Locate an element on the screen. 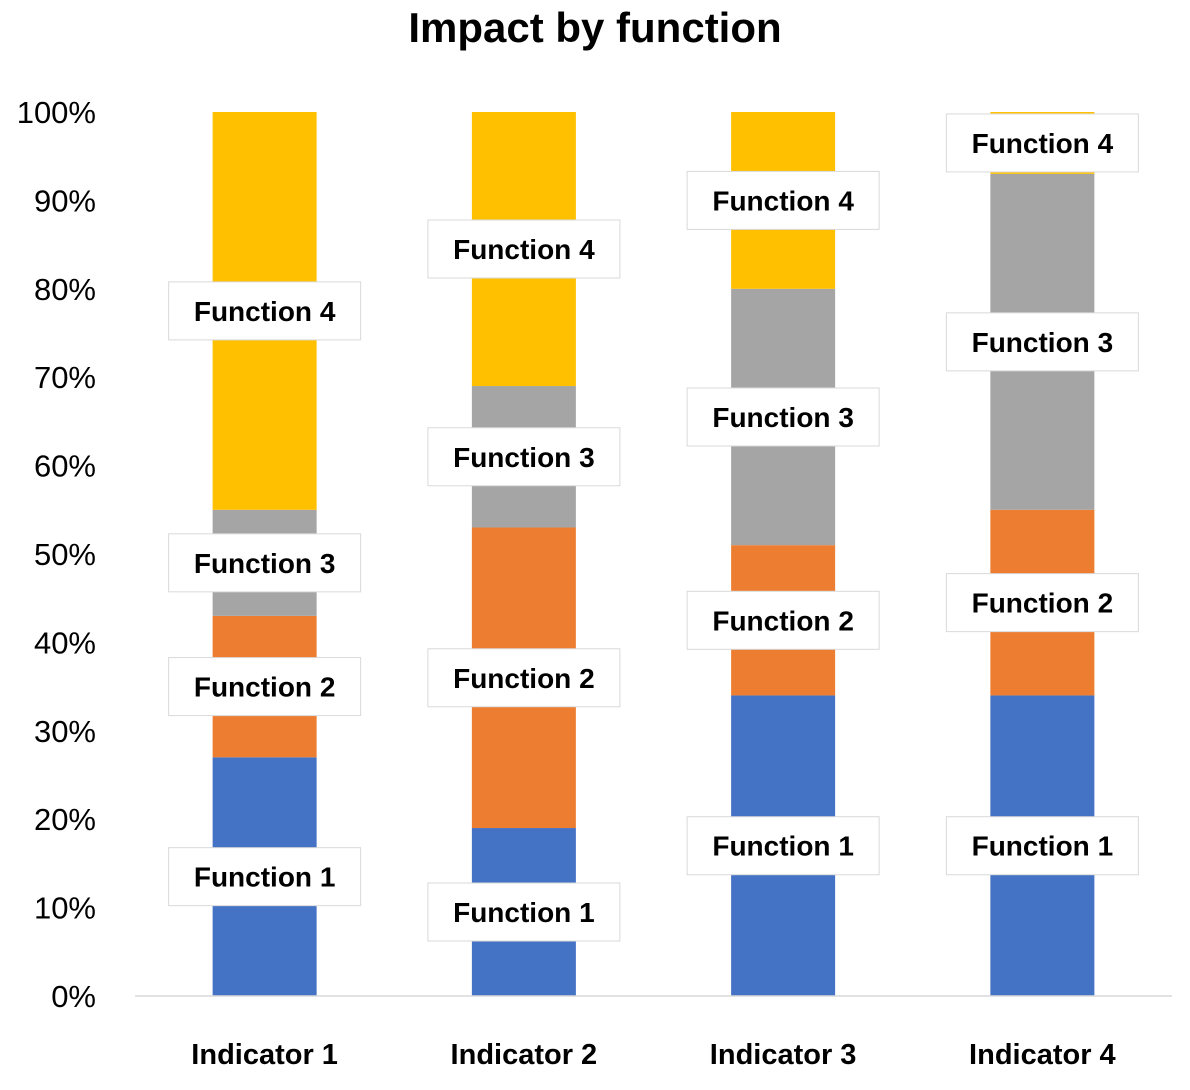 The height and width of the screenshot is (1090, 1190). x-category-label: Indicator 4 is located at coordinates (1042, 1055).